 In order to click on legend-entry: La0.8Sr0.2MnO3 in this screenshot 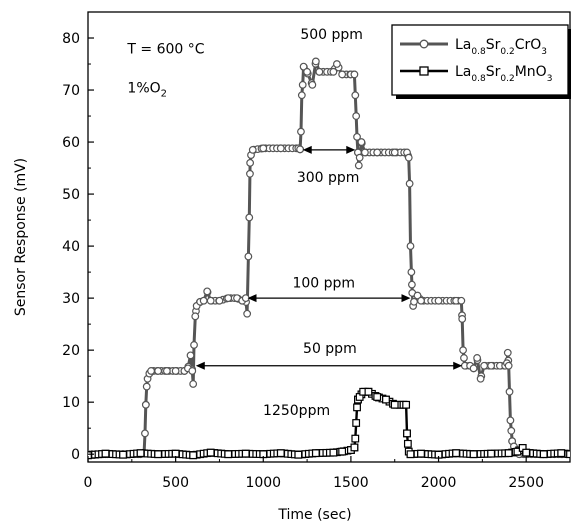, I will do `click(476, 74)`.